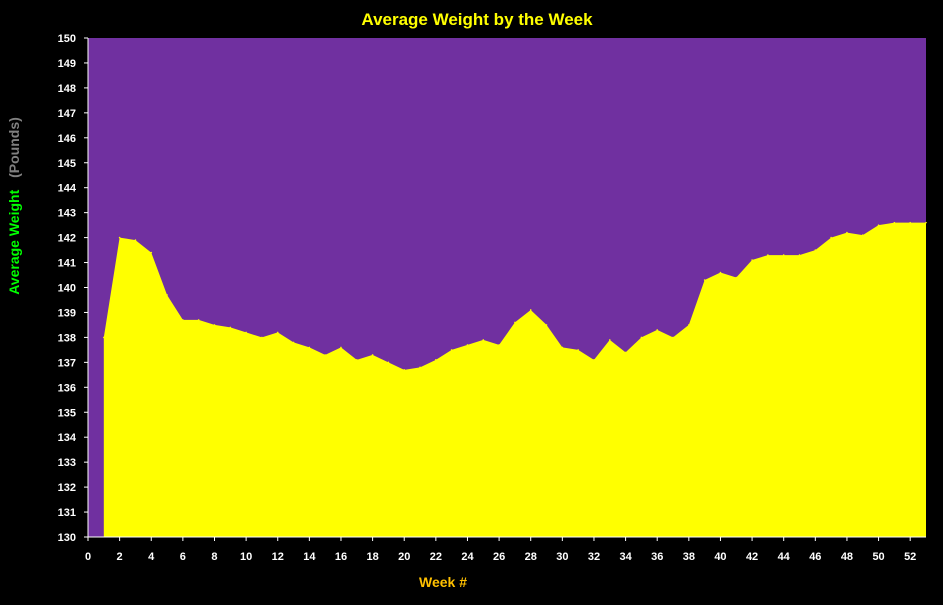 The width and height of the screenshot is (943, 605). What do you see at coordinates (14, 241) in the screenshot?
I see `y-axis-title-main: Average Weight` at bounding box center [14, 241].